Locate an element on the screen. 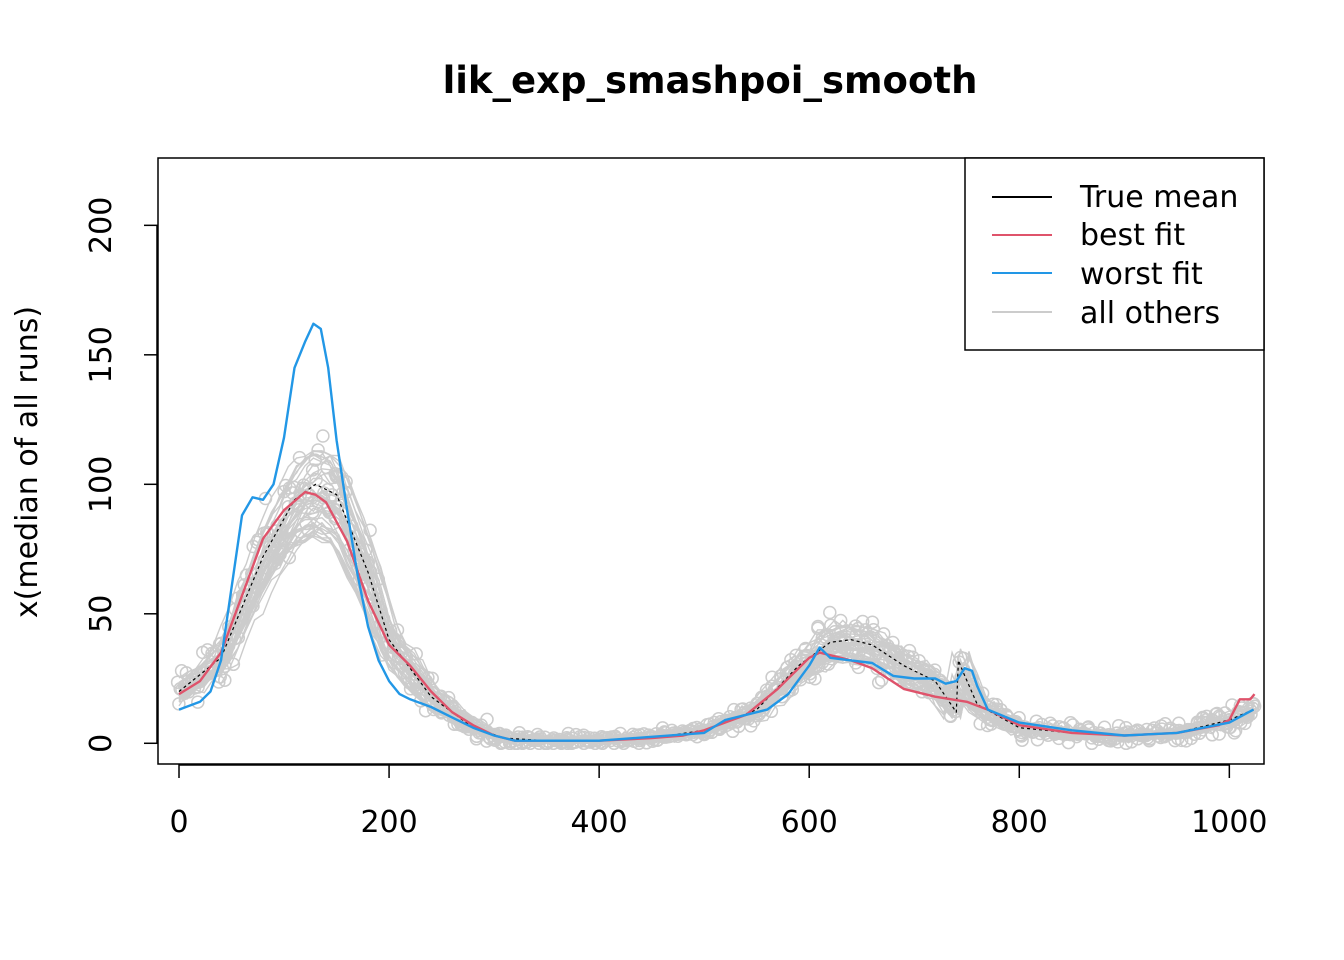  x-tick-label: 800 is located at coordinates (1019, 822).